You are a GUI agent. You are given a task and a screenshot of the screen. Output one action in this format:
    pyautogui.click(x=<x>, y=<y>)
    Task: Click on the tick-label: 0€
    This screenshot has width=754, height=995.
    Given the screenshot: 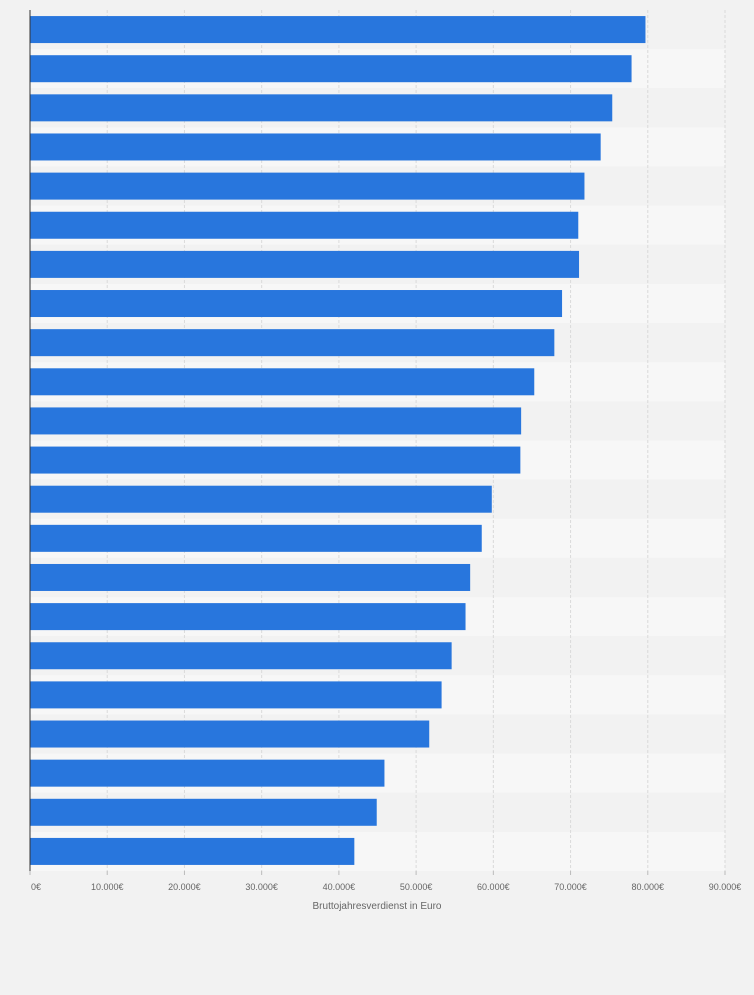 What is the action you would take?
    pyautogui.click(x=36, y=887)
    